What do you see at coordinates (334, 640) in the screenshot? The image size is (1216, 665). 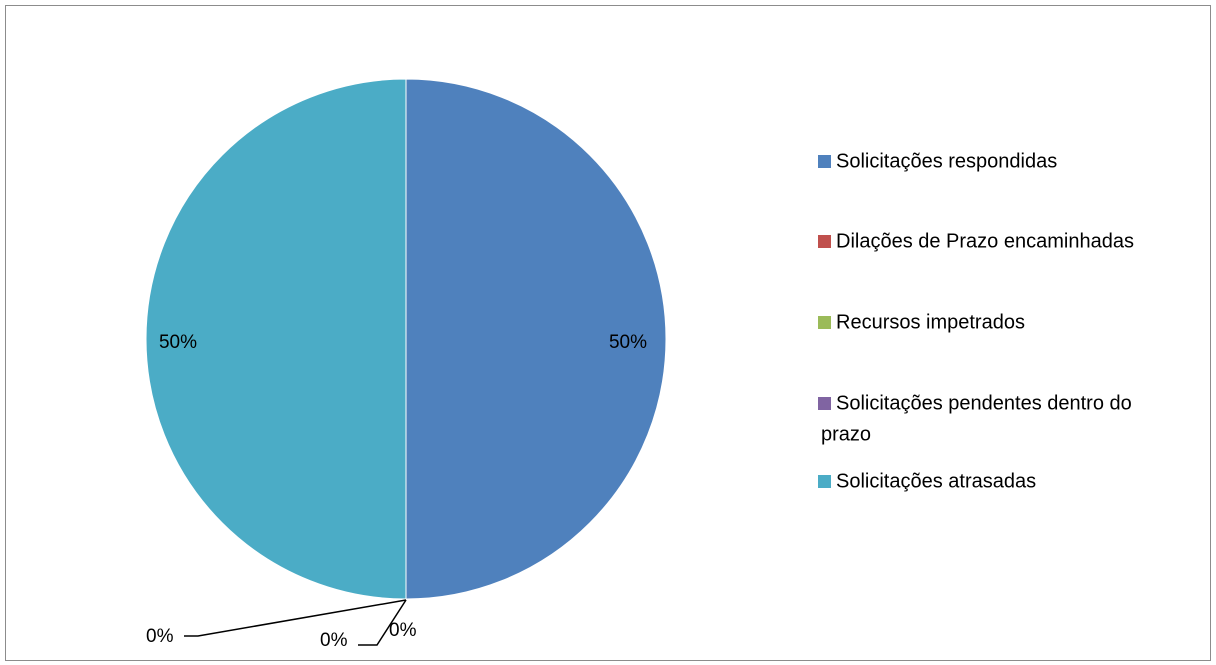 I see `data-label-1: 0%` at bounding box center [334, 640].